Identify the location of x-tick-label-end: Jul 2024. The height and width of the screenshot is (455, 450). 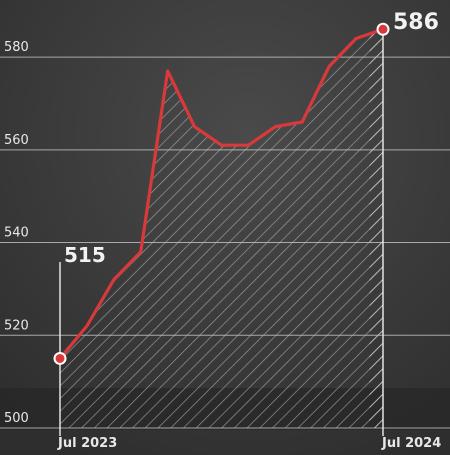
(411, 443).